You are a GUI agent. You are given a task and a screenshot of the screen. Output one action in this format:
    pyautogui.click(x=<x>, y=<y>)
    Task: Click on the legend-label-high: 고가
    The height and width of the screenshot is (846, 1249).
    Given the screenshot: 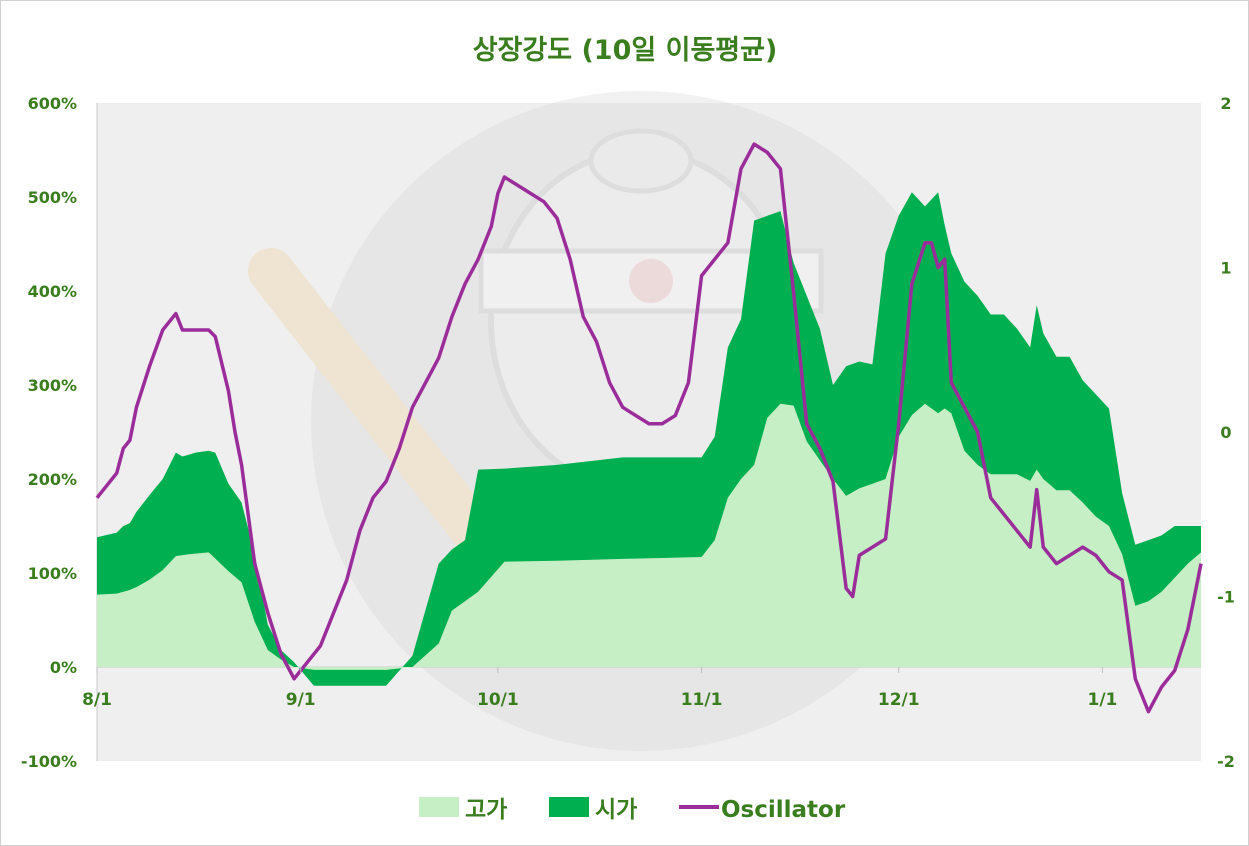 What is the action you would take?
    pyautogui.click(x=486, y=810)
    